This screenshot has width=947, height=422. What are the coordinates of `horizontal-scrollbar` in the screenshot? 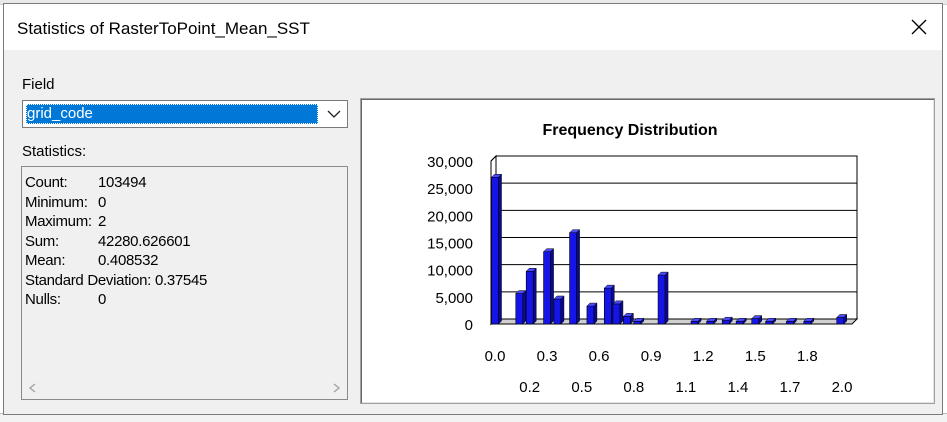 It's located at (184, 388).